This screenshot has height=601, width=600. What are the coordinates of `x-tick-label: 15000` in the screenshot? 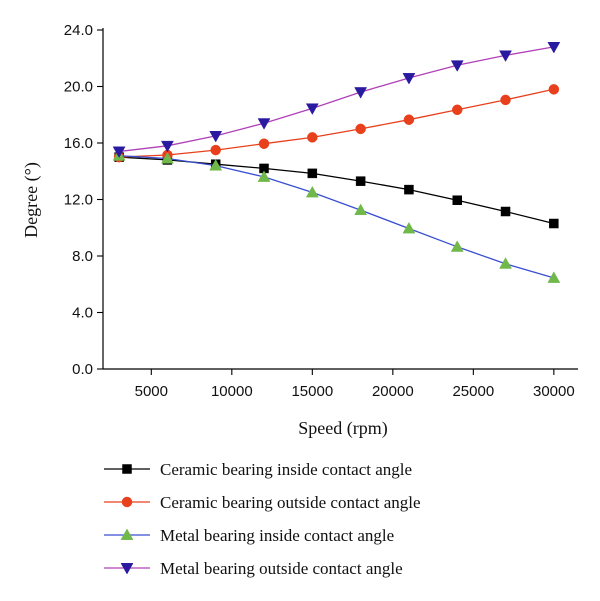 It's located at (312, 391).